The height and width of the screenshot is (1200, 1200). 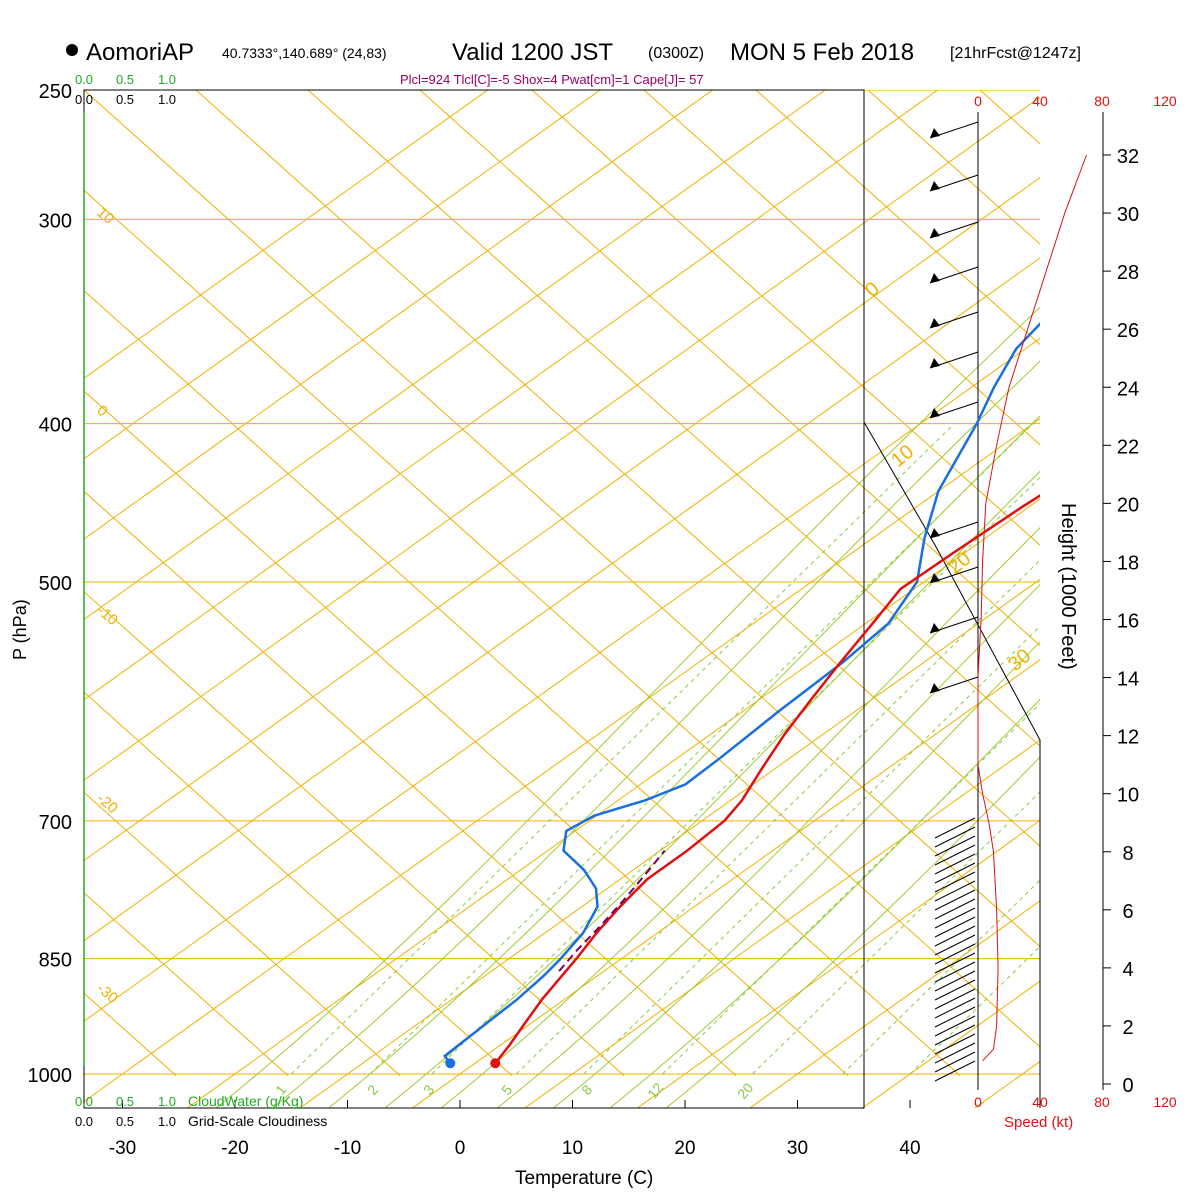 What do you see at coordinates (140, 52) in the screenshot?
I see `station-name: AomoriAP` at bounding box center [140, 52].